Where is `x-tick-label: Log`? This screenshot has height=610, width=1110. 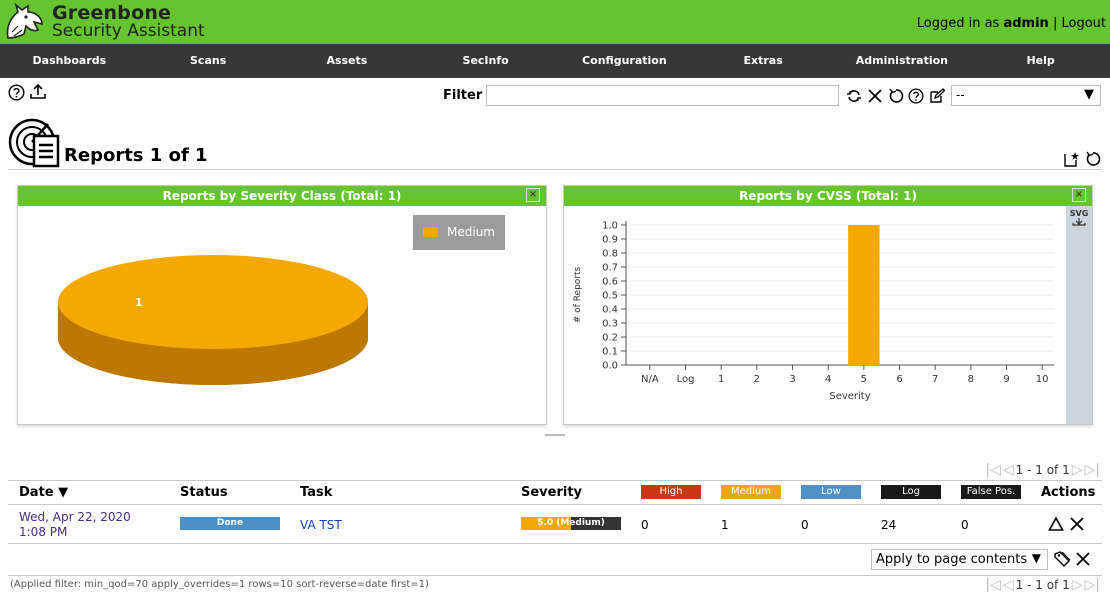 x-tick-label: Log is located at coordinates (686, 379).